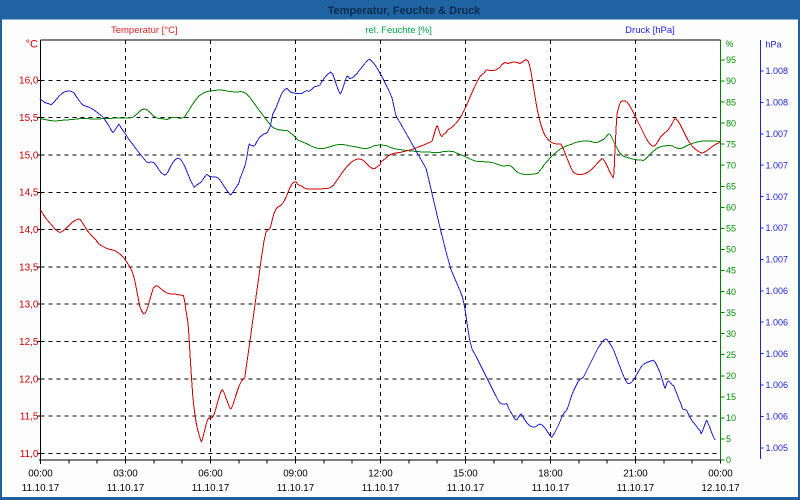  I want to click on svg-text: 1.005, so click(777, 448).